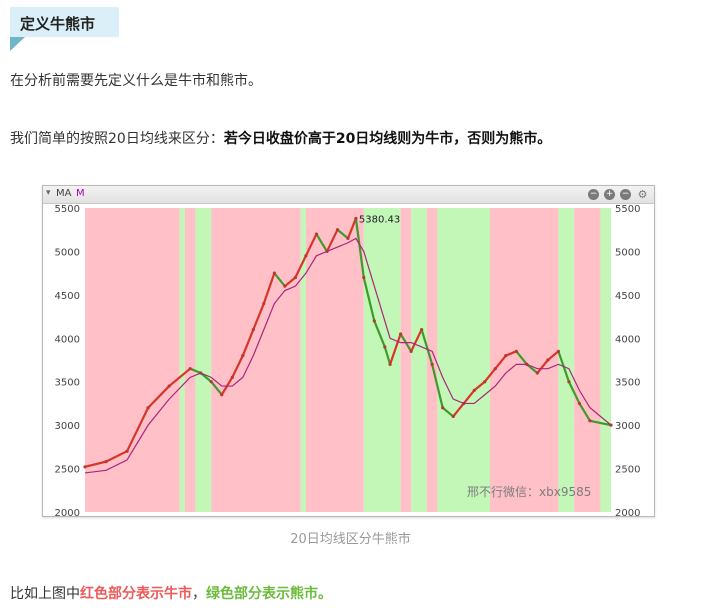 Image resolution: width=701 pixels, height=615 pixels. What do you see at coordinates (117, 139) in the screenshot?
I see `rule-intro-text: 我们简单的按照20日均线来区分：` at bounding box center [117, 139].